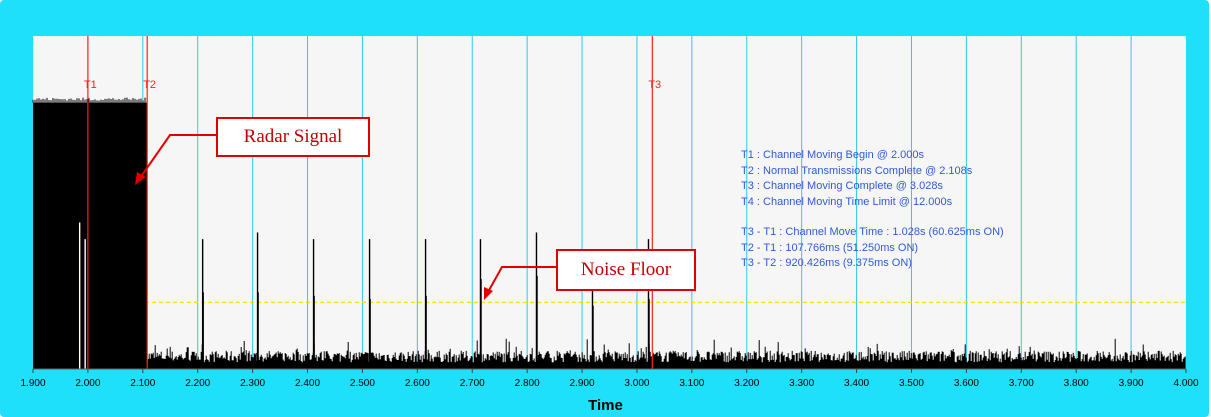 The image size is (1211, 417). Describe the element at coordinates (1185, 383) in the screenshot. I see `x-tick-label: 4.000` at that location.